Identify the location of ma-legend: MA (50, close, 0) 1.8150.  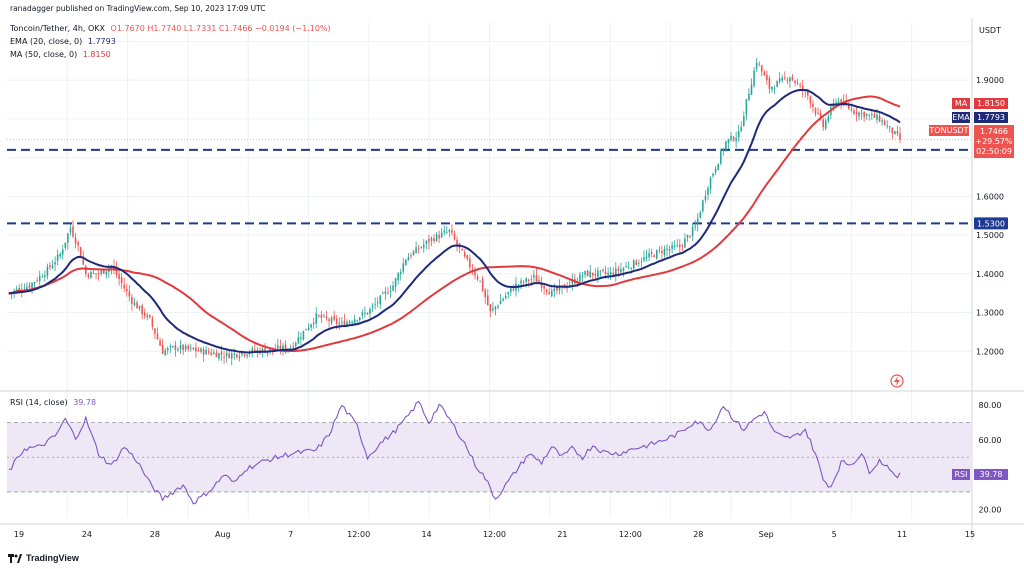
(62, 54).